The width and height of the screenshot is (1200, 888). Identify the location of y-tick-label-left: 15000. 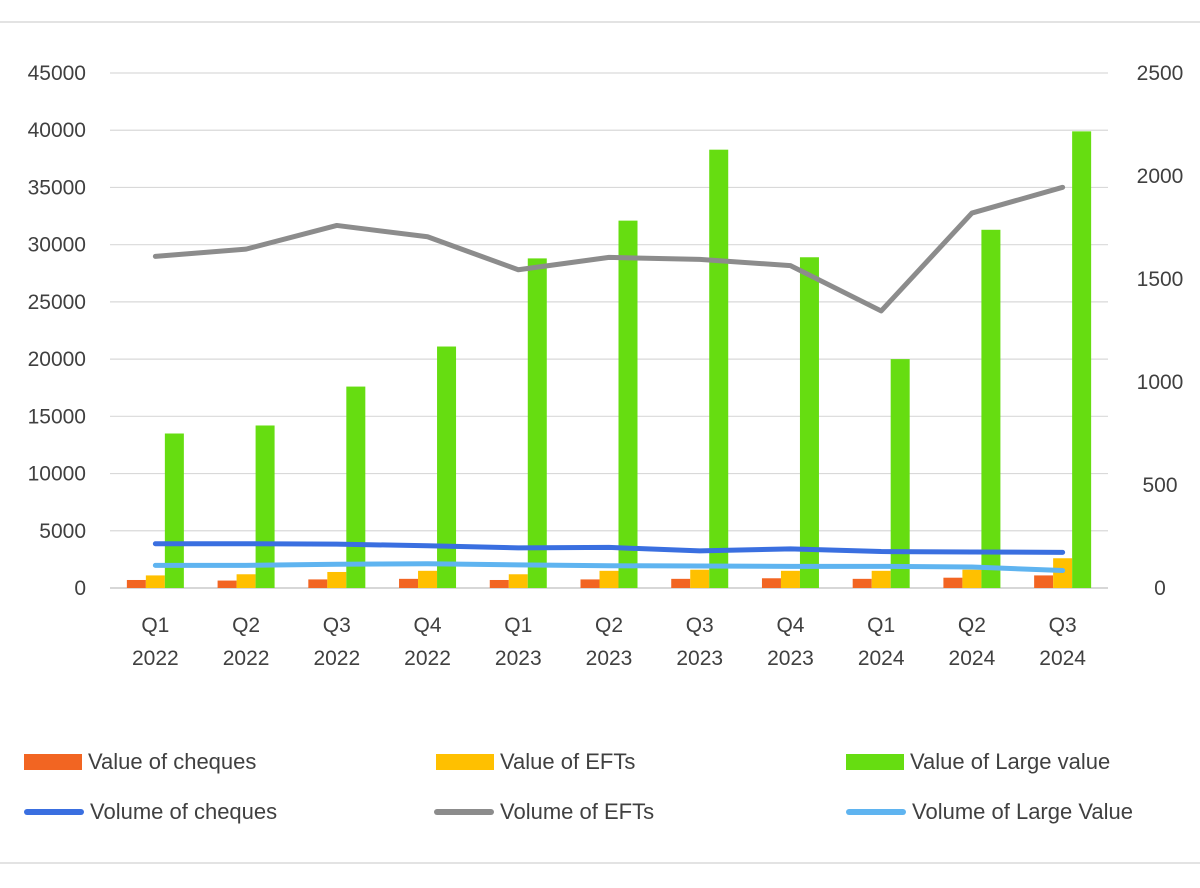
(57, 416).